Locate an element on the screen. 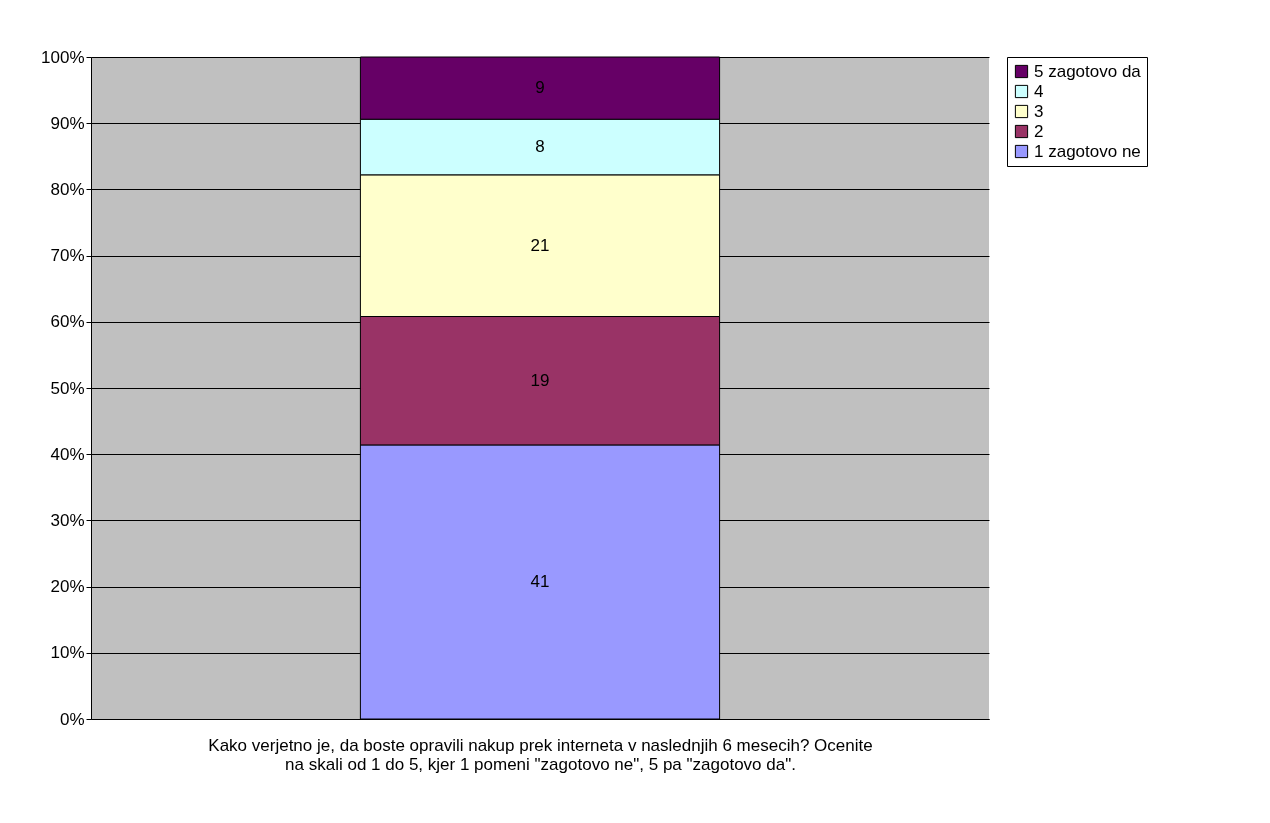 The image size is (1270, 823). legend-label: 5 zagotovo da is located at coordinates (1088, 71).